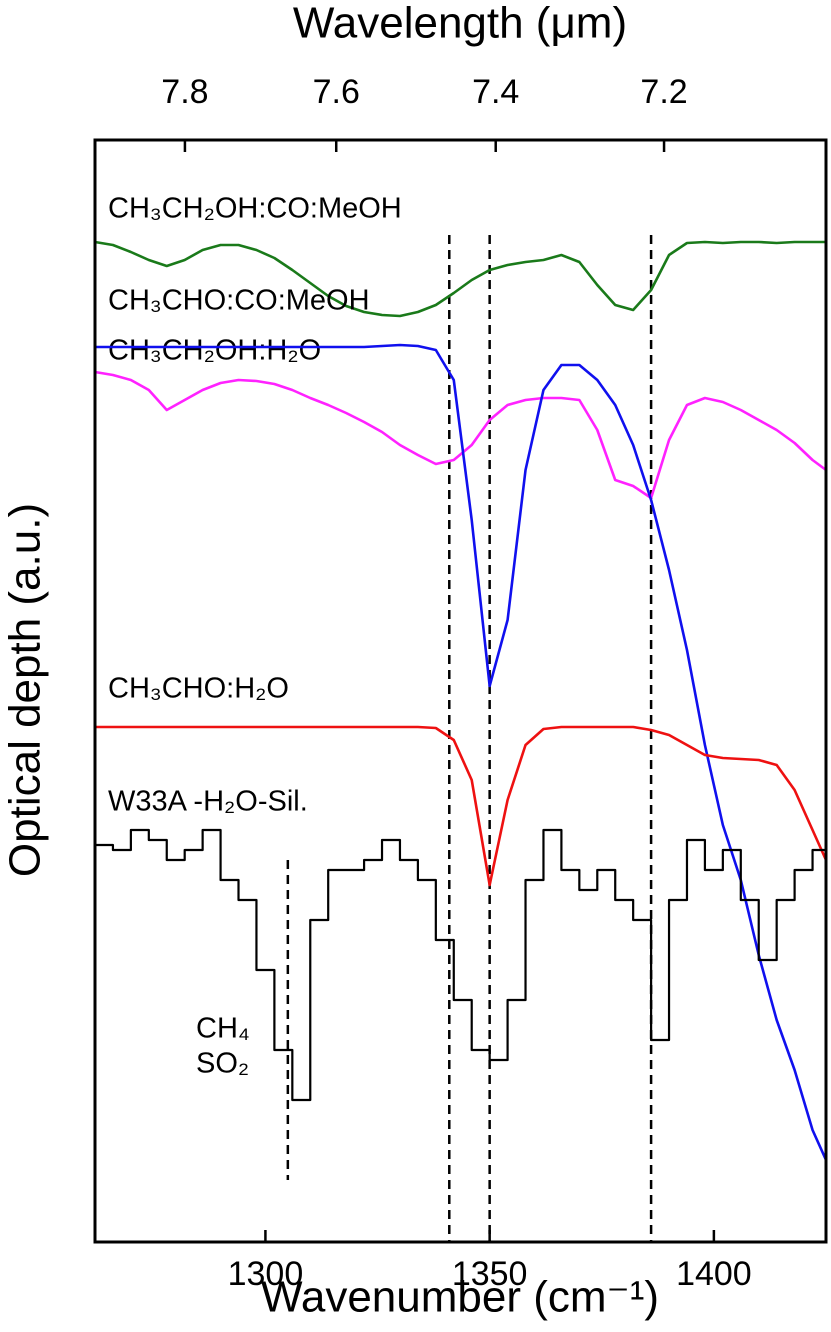 The height and width of the screenshot is (1332, 831). Describe the element at coordinates (184, 92) in the screenshot. I see `x2-tick-label: 7.8` at that location.